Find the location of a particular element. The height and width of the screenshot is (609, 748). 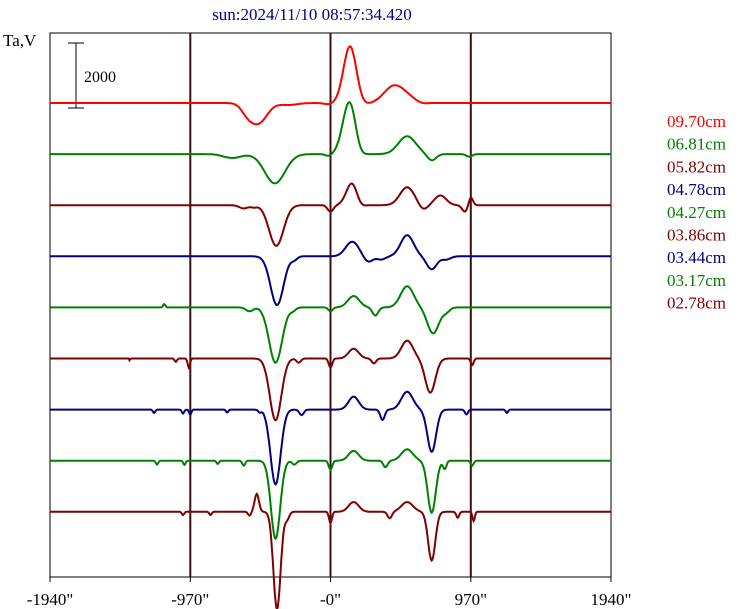

legend-entry: 04.78cm is located at coordinates (696, 189).